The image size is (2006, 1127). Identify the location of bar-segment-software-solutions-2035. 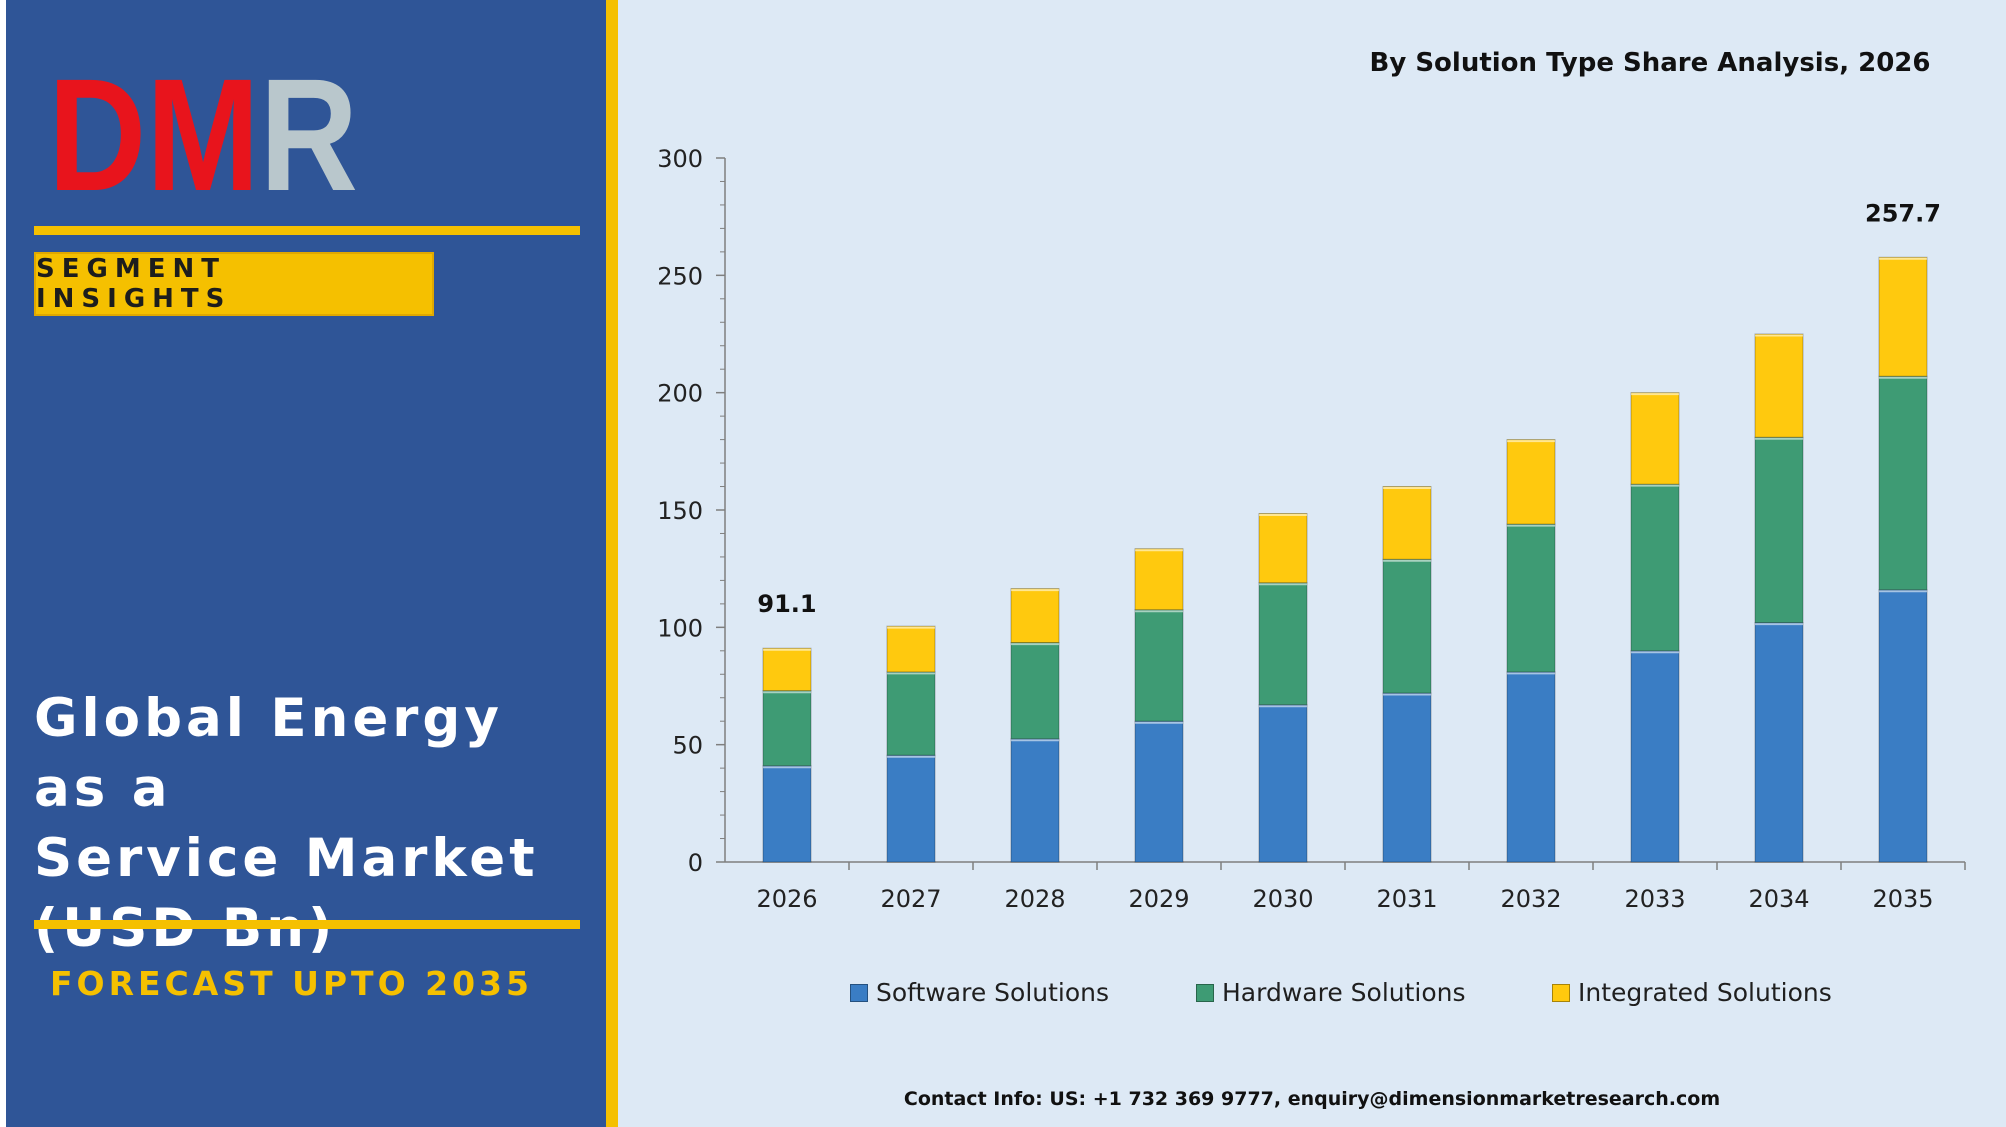
(1903, 726).